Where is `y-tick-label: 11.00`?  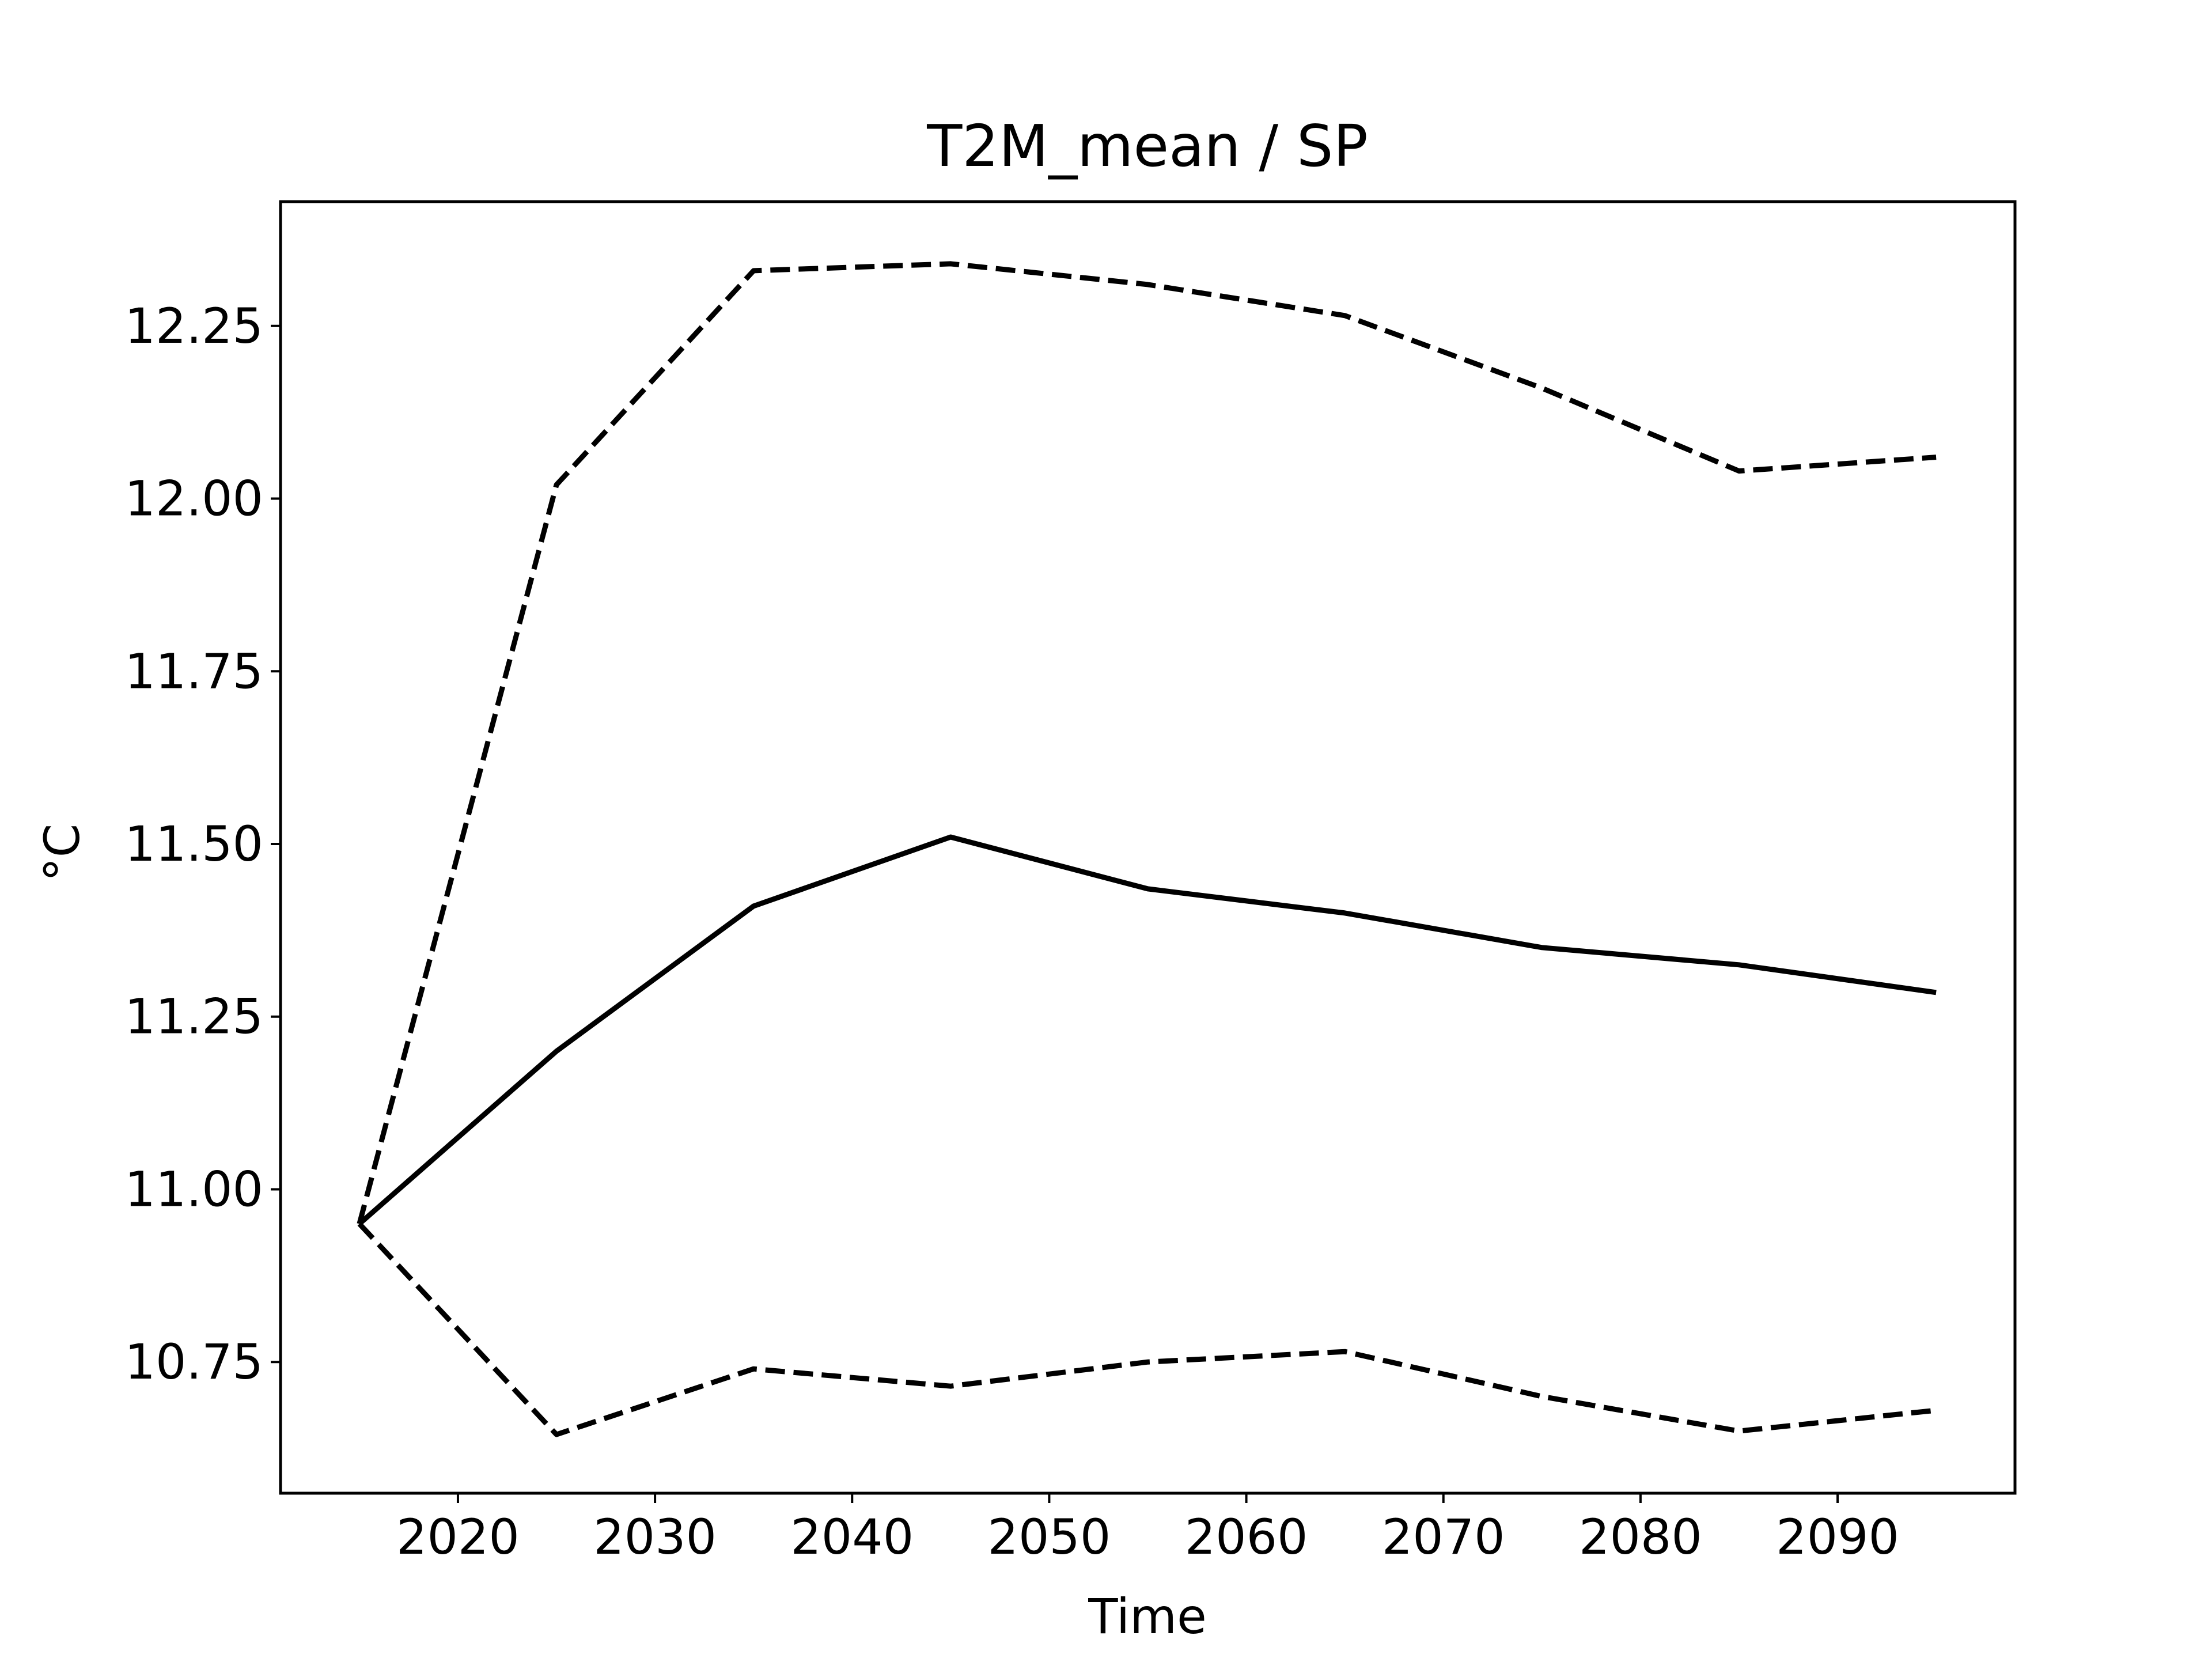
y-tick-label: 11.00 is located at coordinates (194, 1189).